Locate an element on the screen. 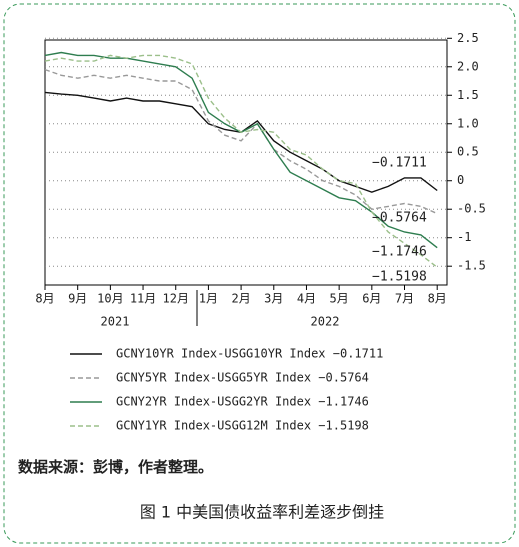 This screenshot has height=547, width=519. x-tick-label: 4月 is located at coordinates (306, 299).